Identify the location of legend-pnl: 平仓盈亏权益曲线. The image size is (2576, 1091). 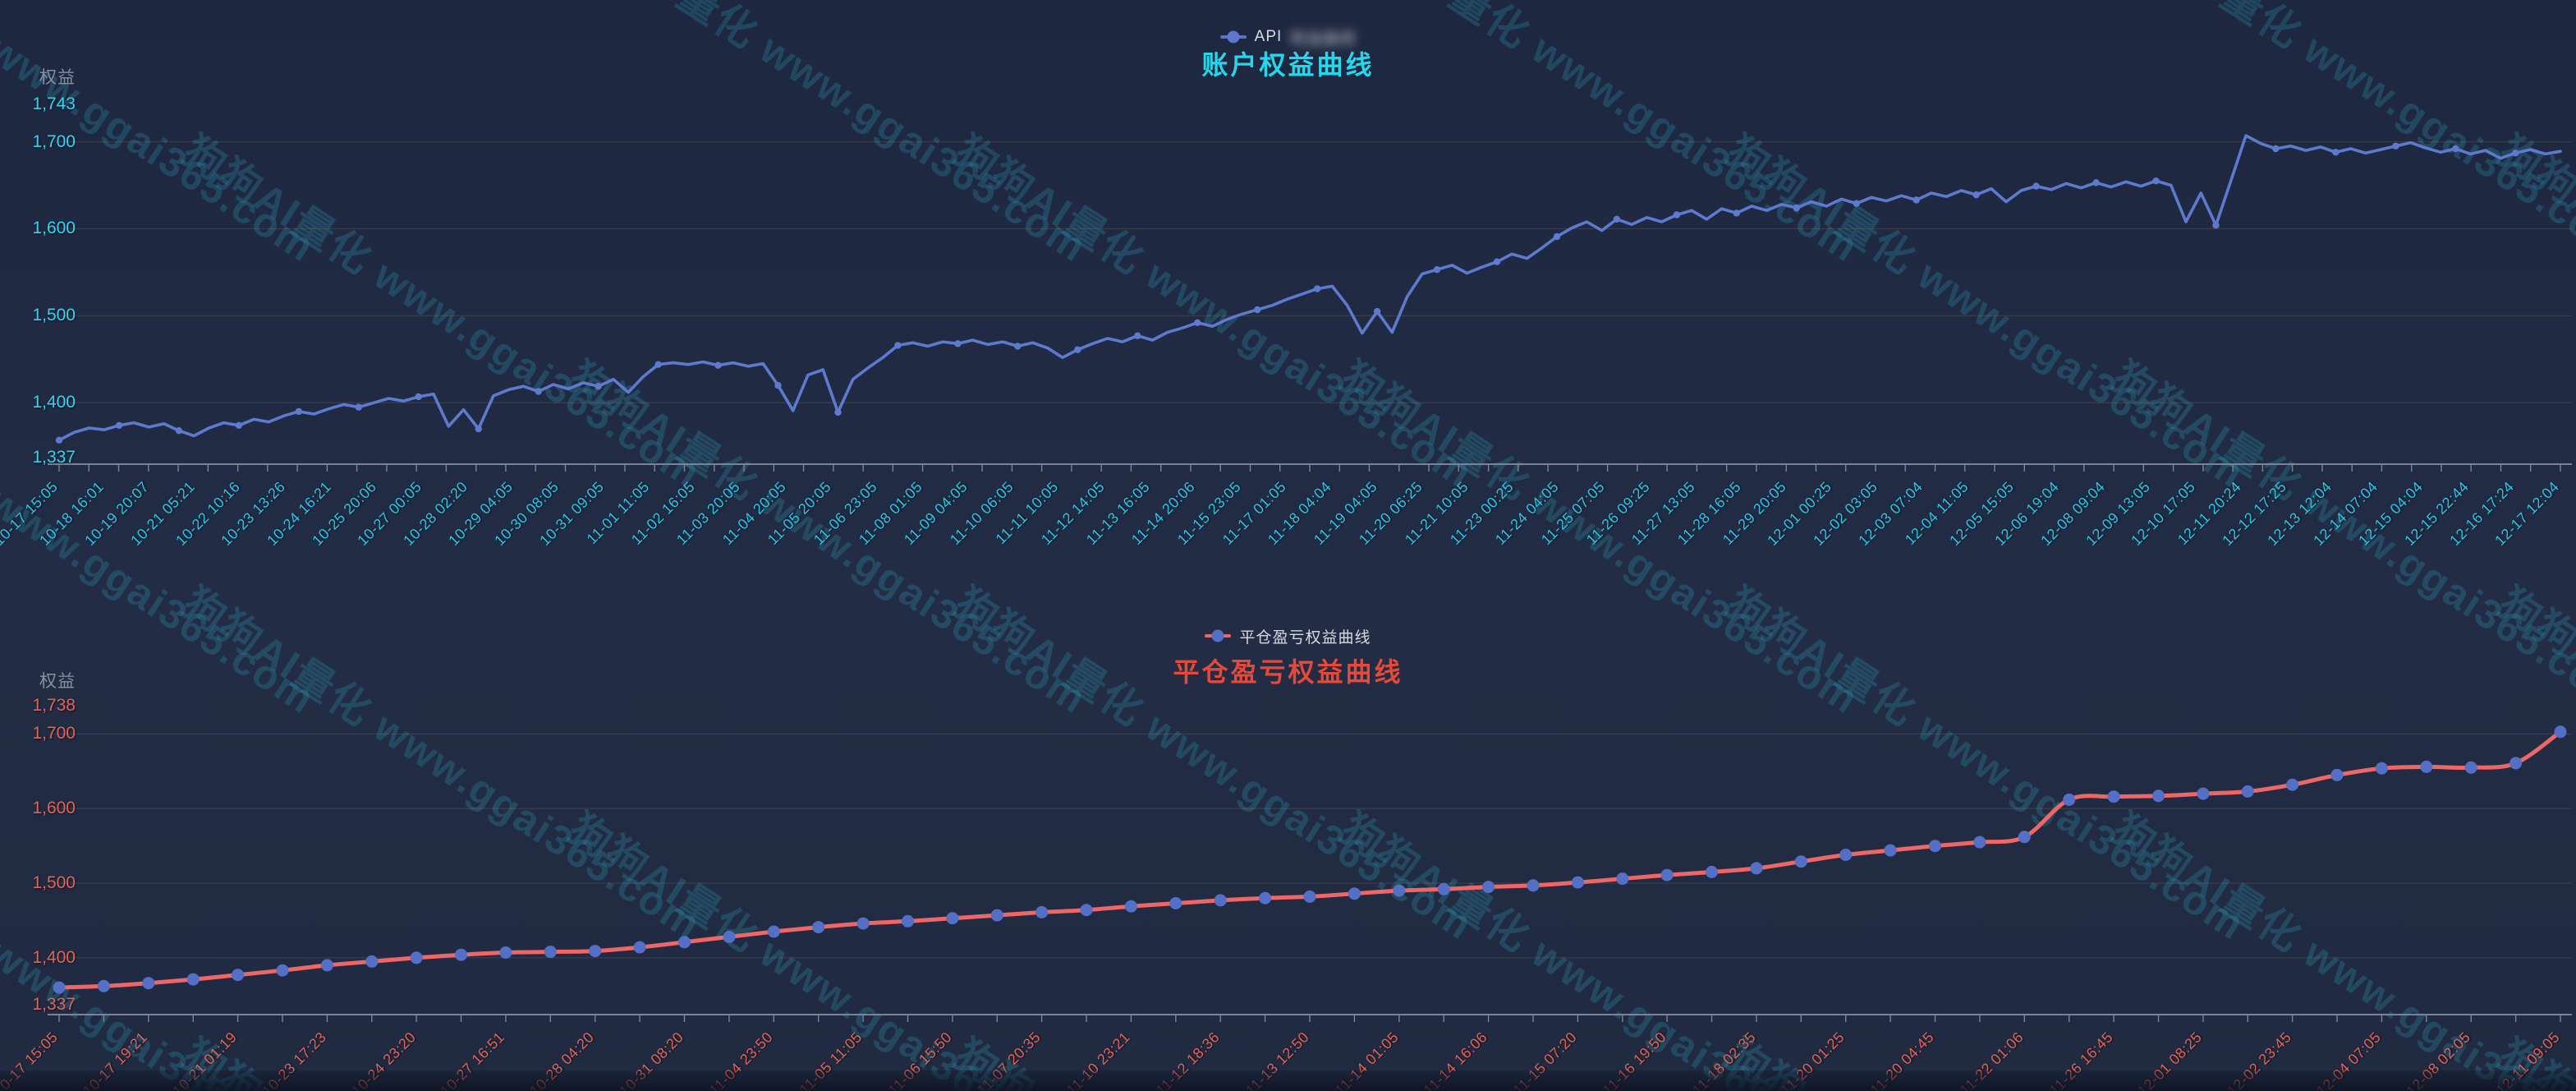
(1288, 636).